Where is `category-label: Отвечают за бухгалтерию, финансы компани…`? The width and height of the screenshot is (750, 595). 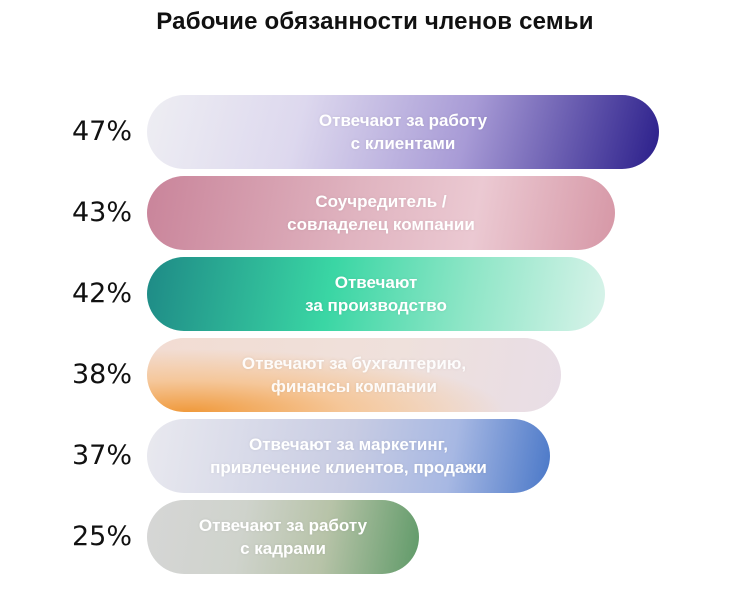
category-label: Отвечают за бухгалтерию, финансы компани… is located at coordinates (354, 375).